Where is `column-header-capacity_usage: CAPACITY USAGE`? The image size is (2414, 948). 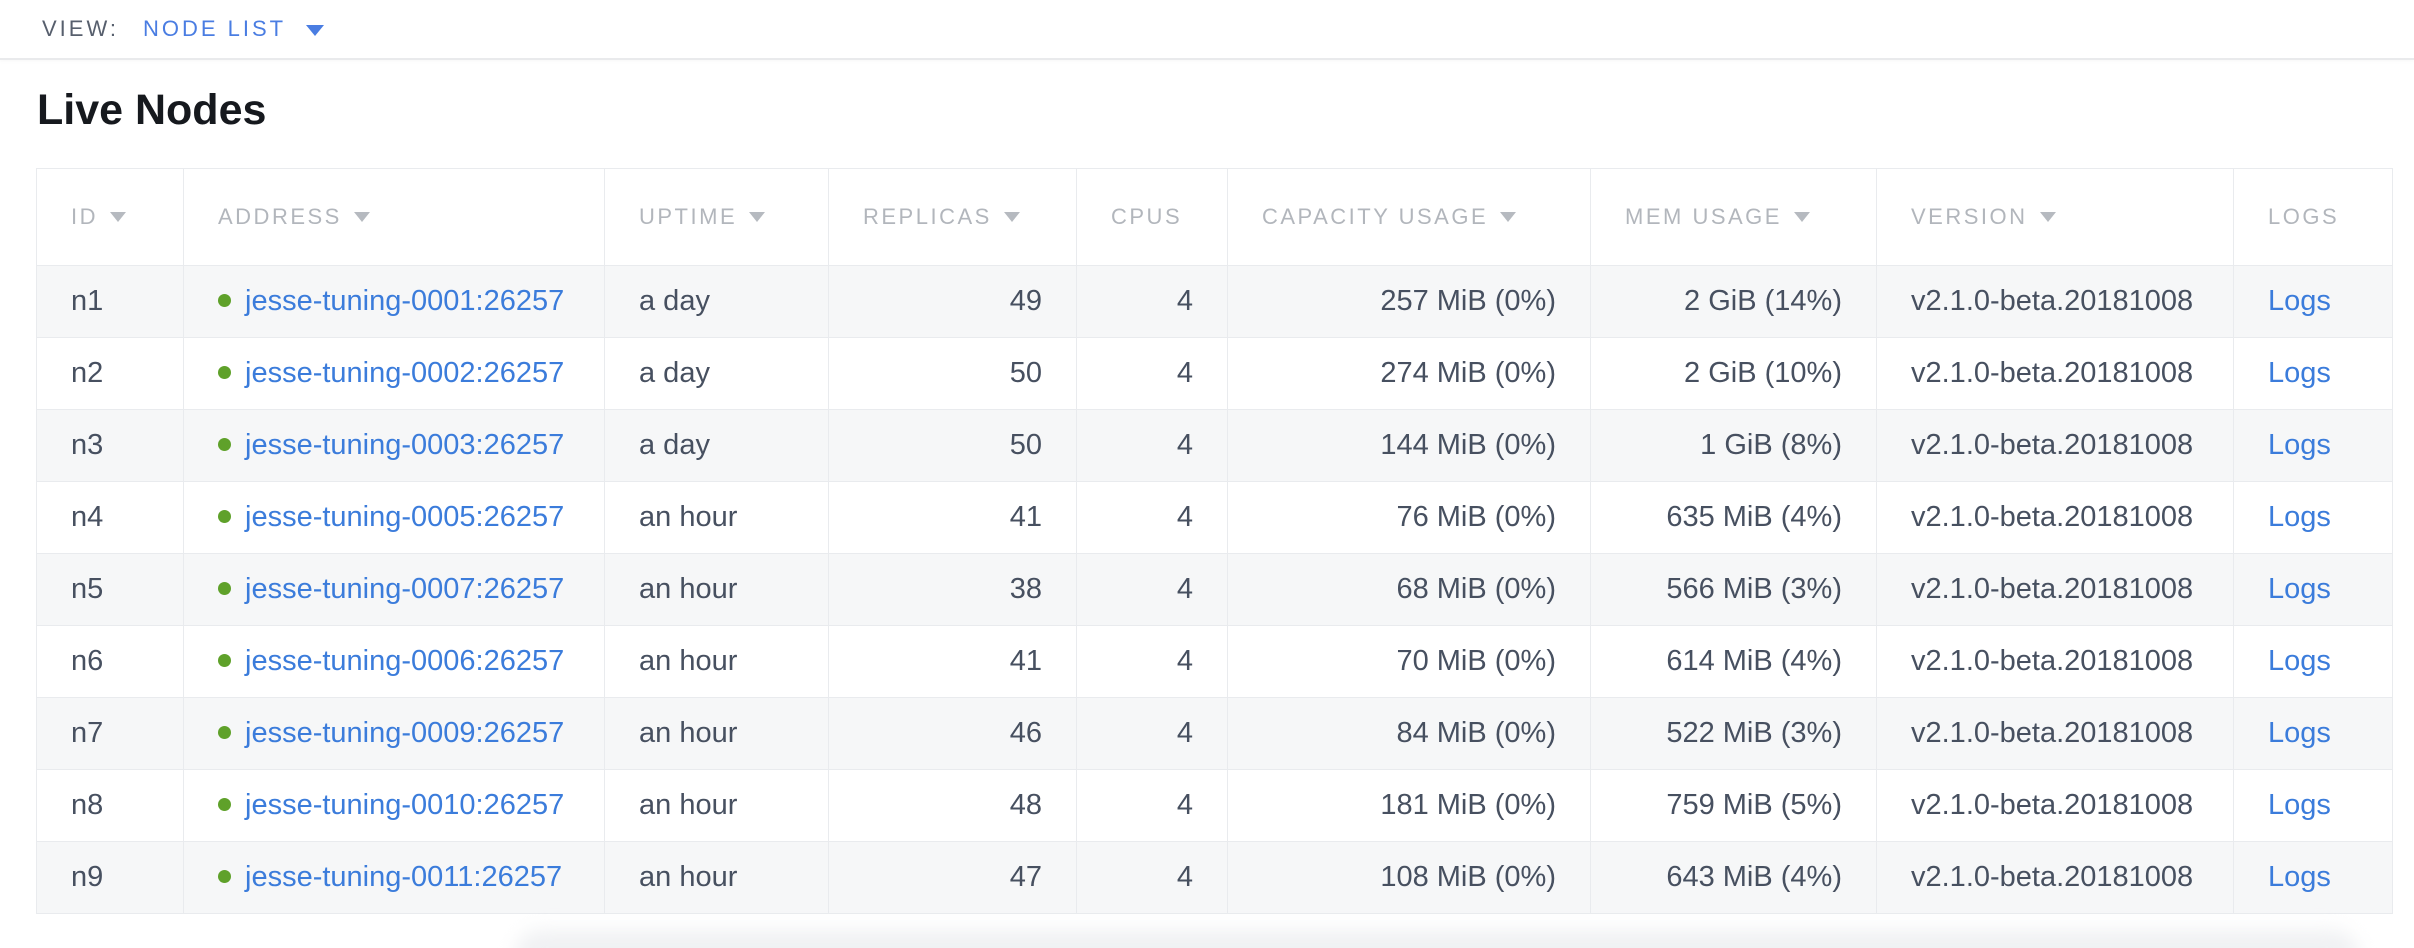 column-header-capacity_usage: CAPACITY USAGE is located at coordinates (1409, 217).